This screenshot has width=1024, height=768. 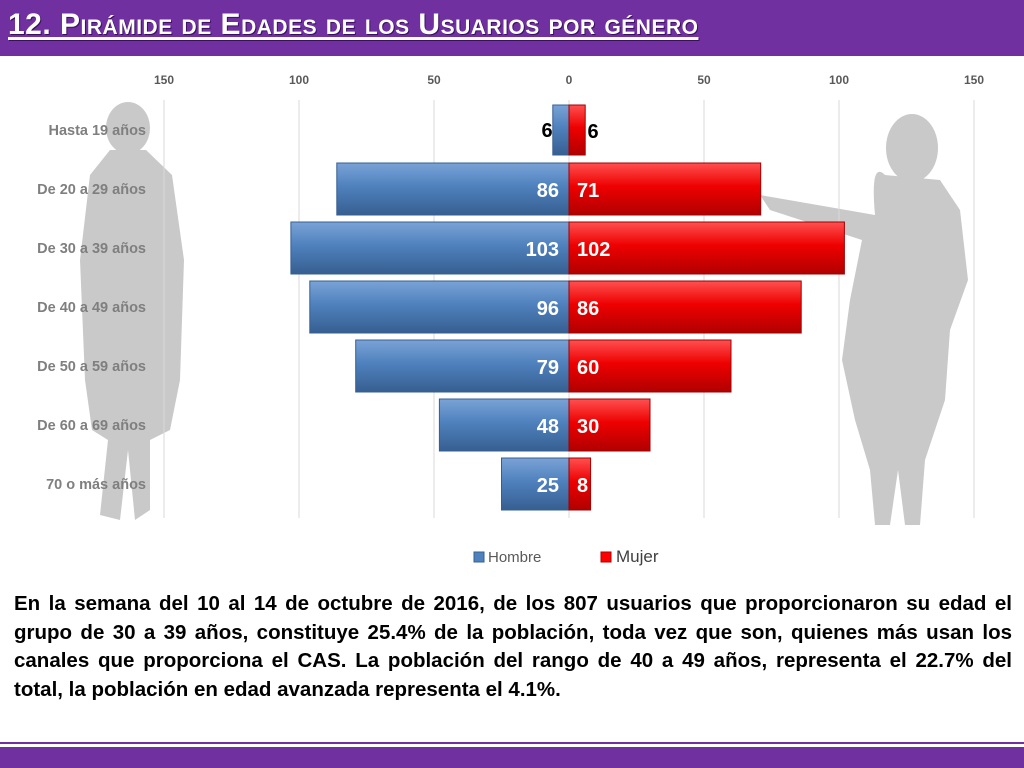 What do you see at coordinates (588, 427) in the screenshot?
I see `data-label-mujer: 30` at bounding box center [588, 427].